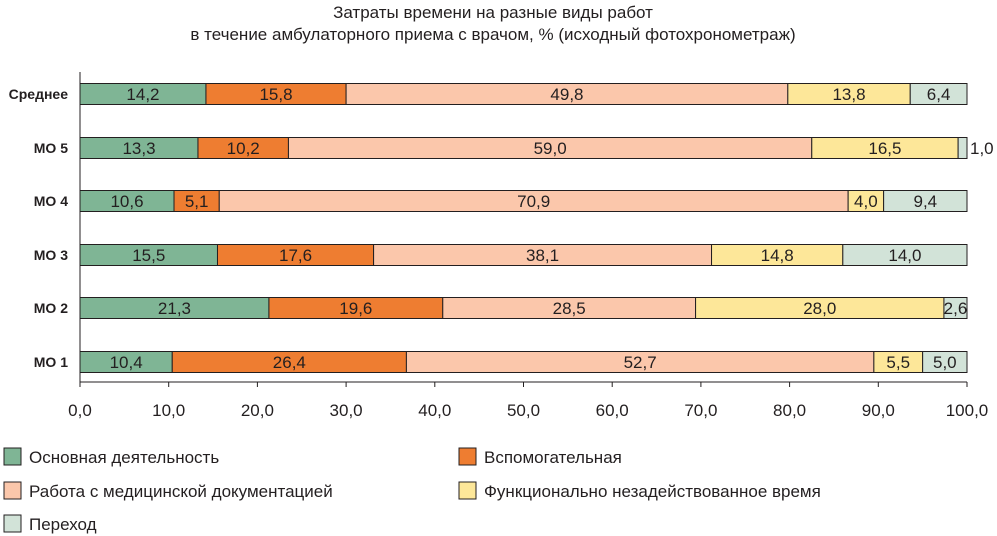  What do you see at coordinates (652, 491) in the screenshot?
I see `legend-label: Функционально незадействованное время` at bounding box center [652, 491].